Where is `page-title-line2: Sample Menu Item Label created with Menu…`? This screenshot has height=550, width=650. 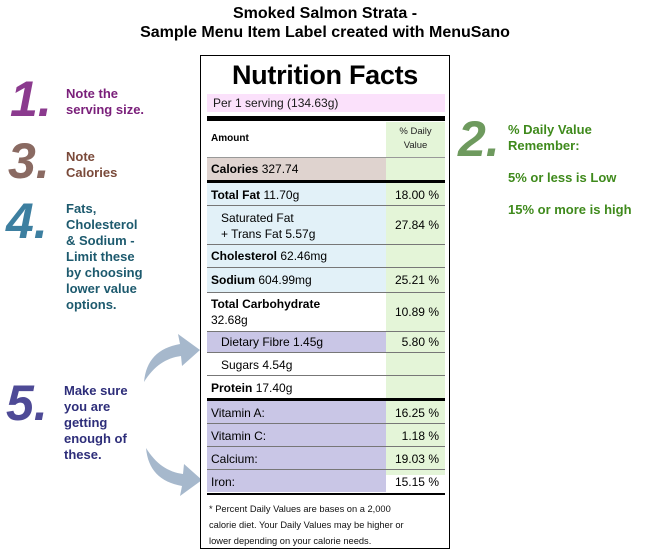 page-title-line2: Sample Menu Item Label created with Menu… is located at coordinates (325, 32).